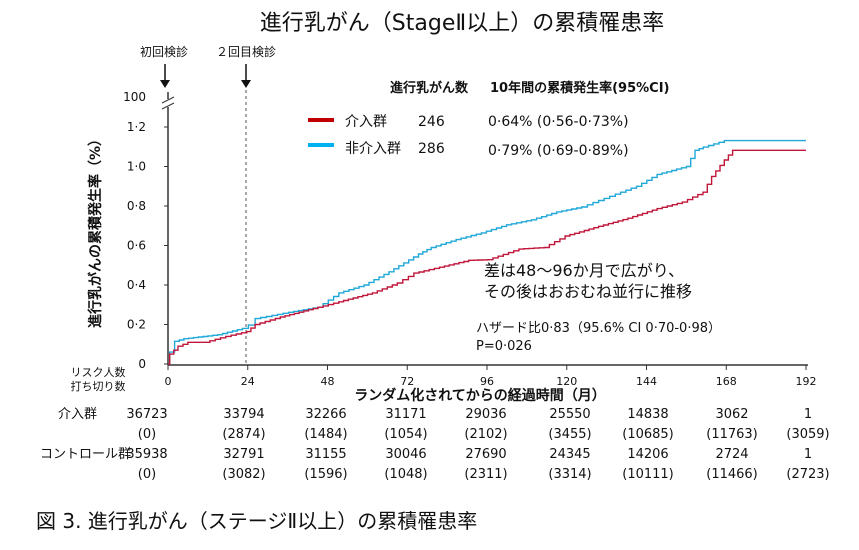 This screenshot has height=550, width=859. I want to click on marker-label-first: 初回検診, so click(164, 51).